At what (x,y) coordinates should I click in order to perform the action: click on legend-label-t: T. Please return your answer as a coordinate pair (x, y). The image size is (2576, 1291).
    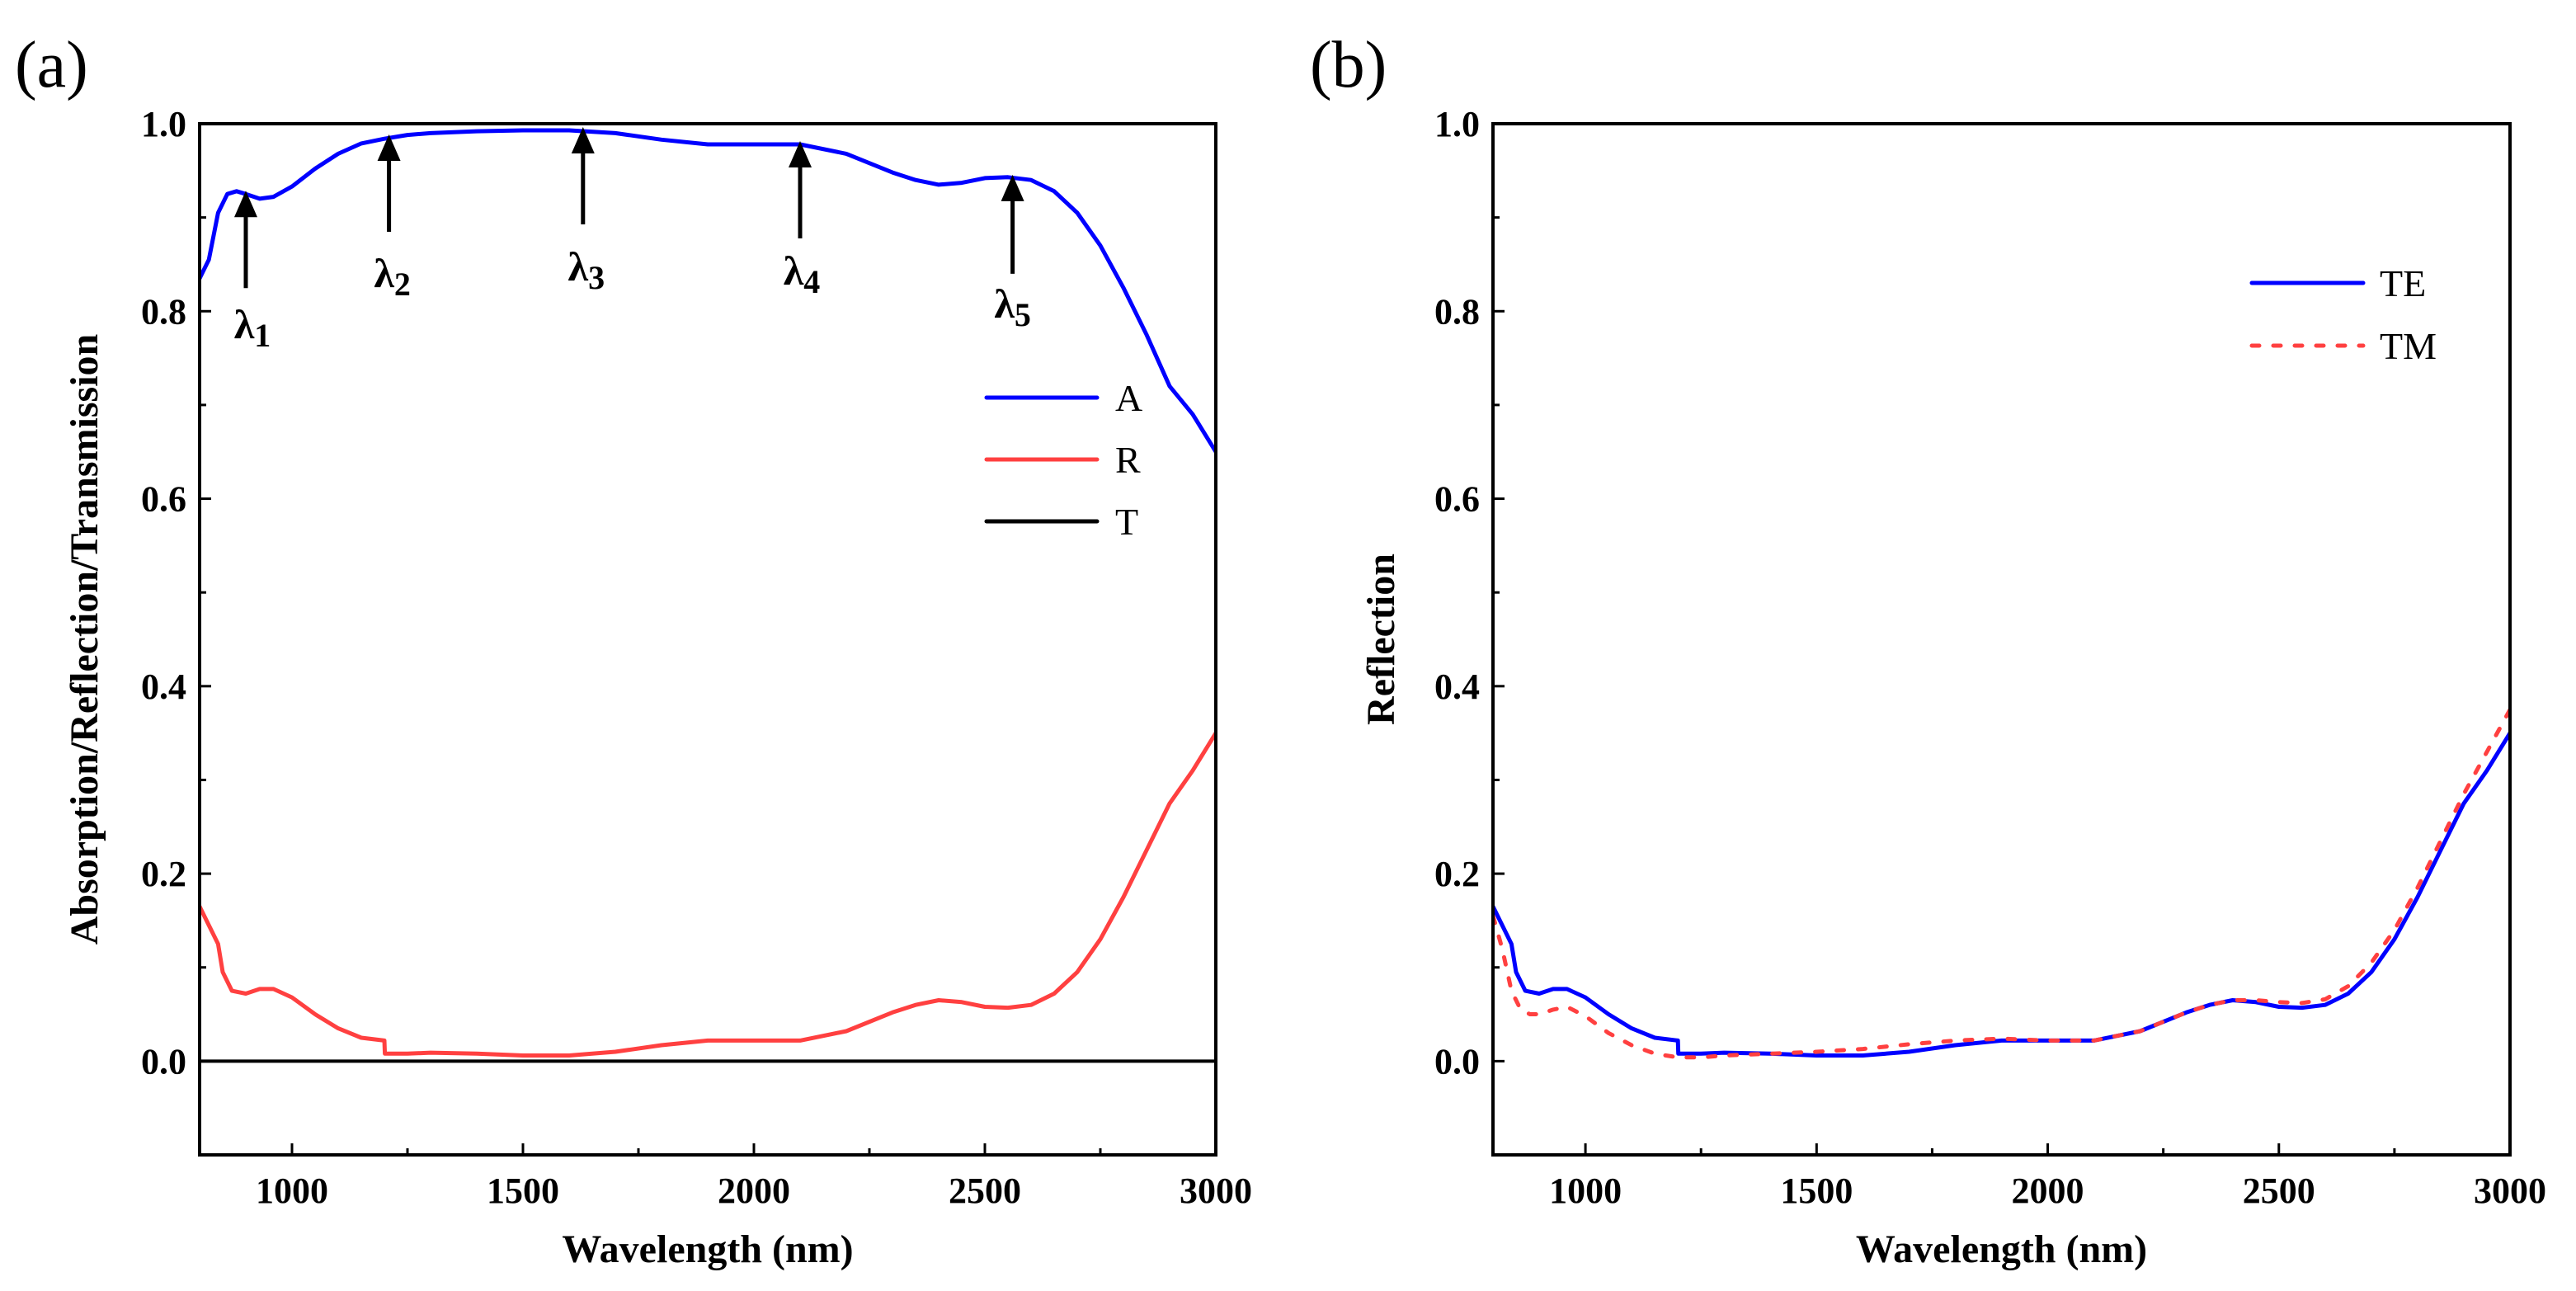
    Looking at the image, I should click on (1126, 522).